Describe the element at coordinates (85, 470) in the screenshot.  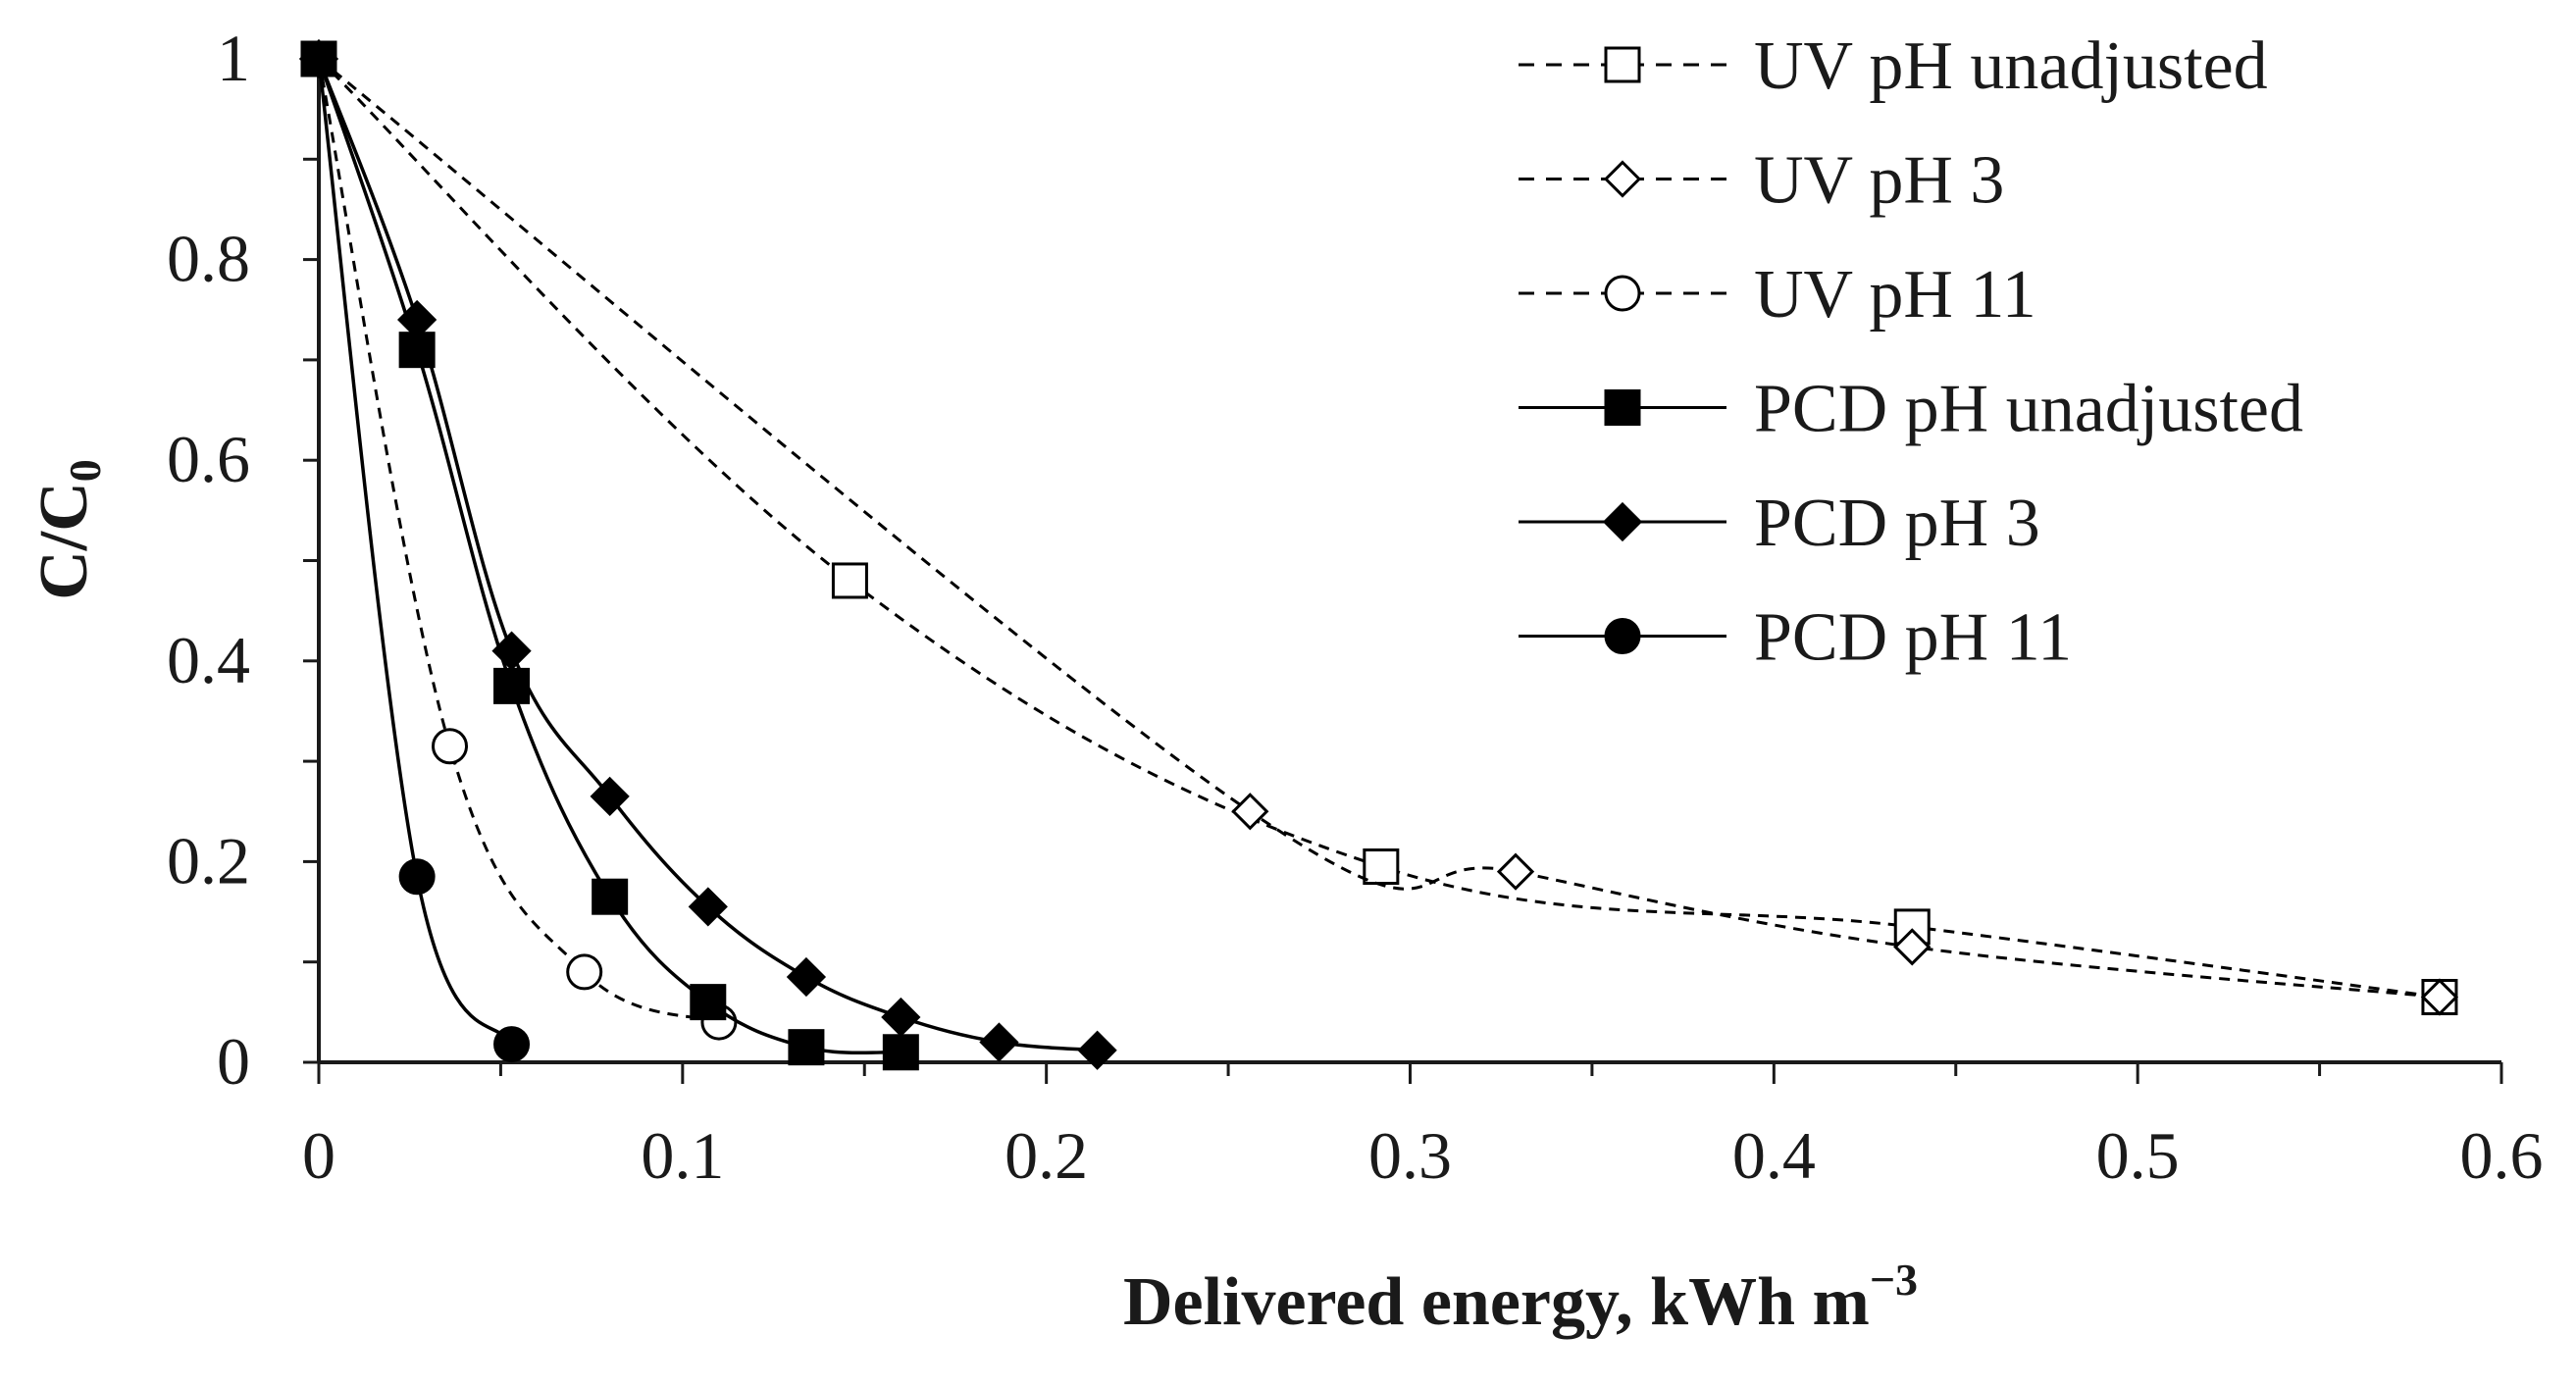
I see `y-axis-title-subscript: 0` at that location.